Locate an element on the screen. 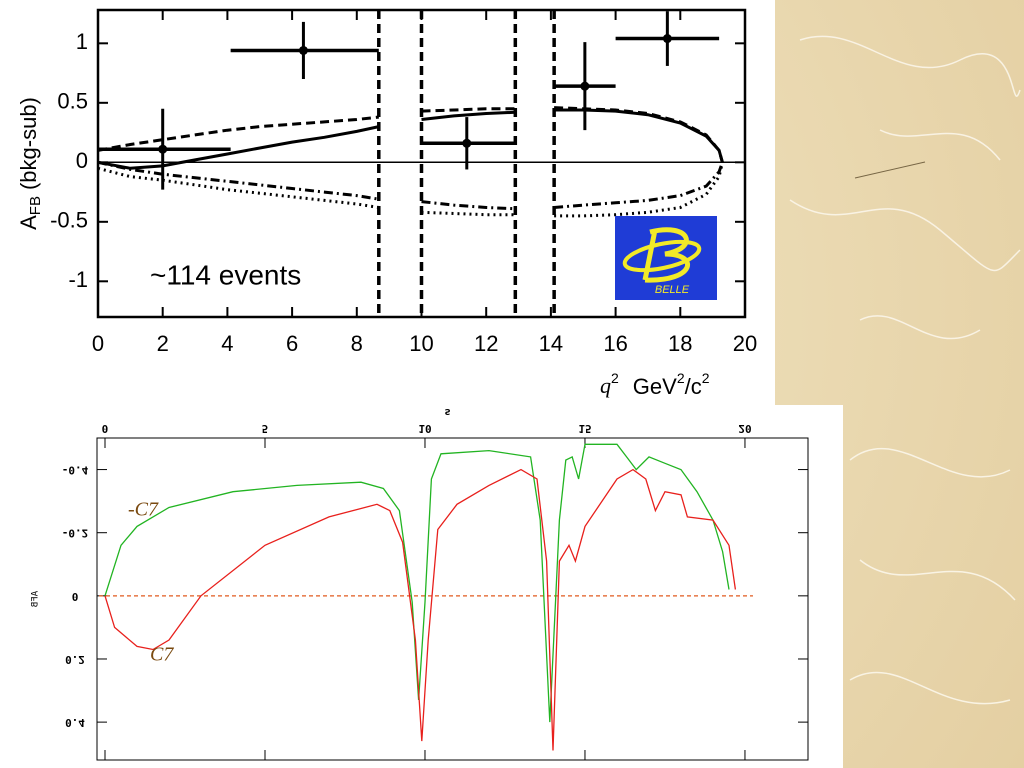  y-axis-label-part: A is located at coordinates (28, 222).